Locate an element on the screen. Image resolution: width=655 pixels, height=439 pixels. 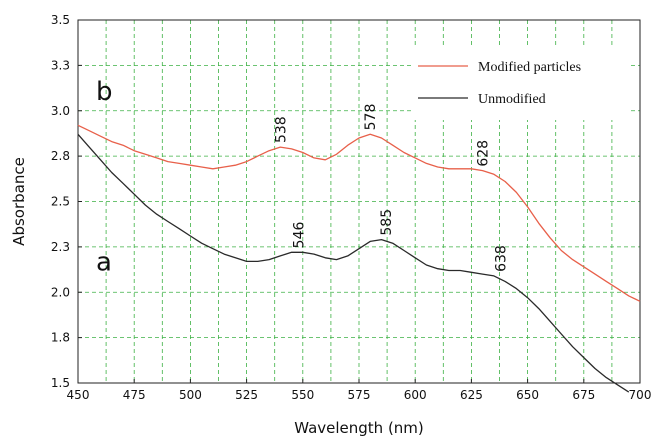
peak-label: 585 is located at coordinates (387, 222).